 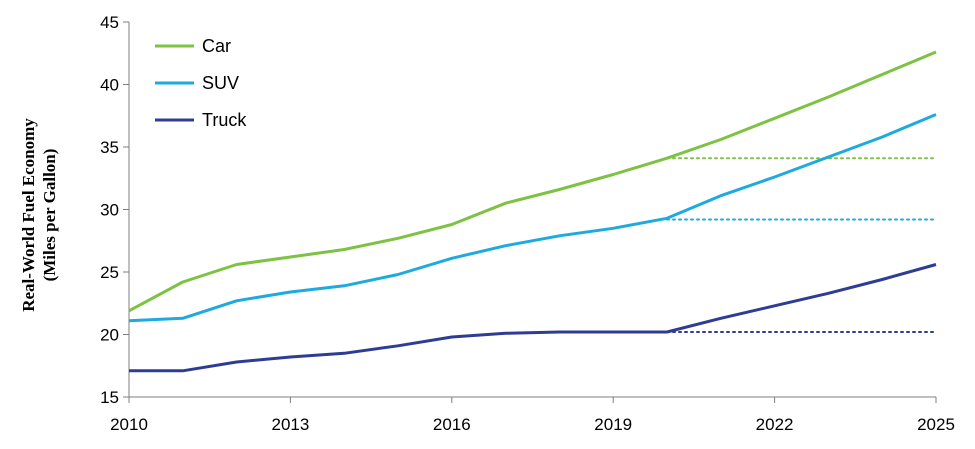 I want to click on x-tick-label: 2022, so click(x=775, y=424).